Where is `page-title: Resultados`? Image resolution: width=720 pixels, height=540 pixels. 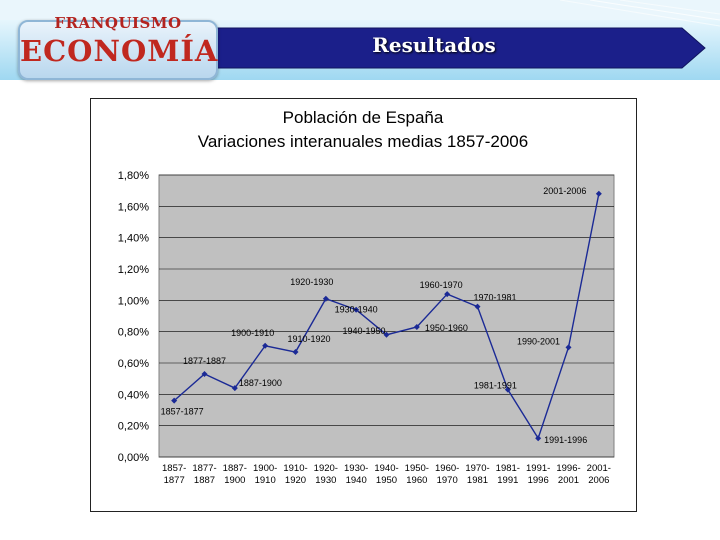
page-title: Resultados is located at coordinates (434, 45).